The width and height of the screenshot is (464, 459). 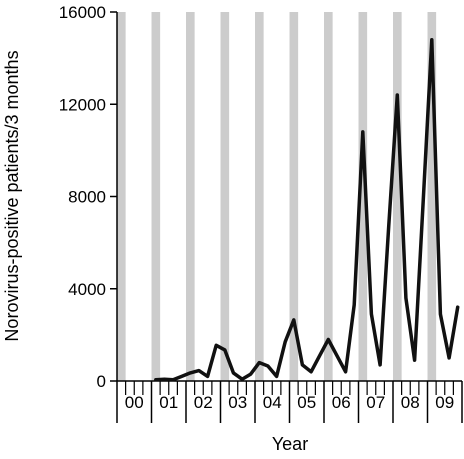 What do you see at coordinates (375, 402) in the screenshot?
I see `x-tick-label: 07` at bounding box center [375, 402].